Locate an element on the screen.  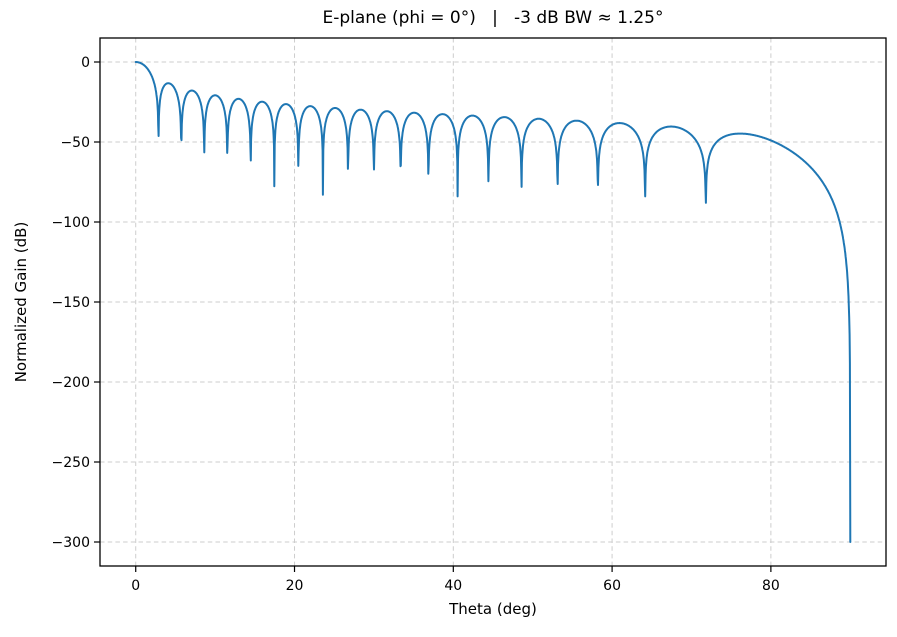
x-axis-label: Theta (deg) is located at coordinates (493, 609).